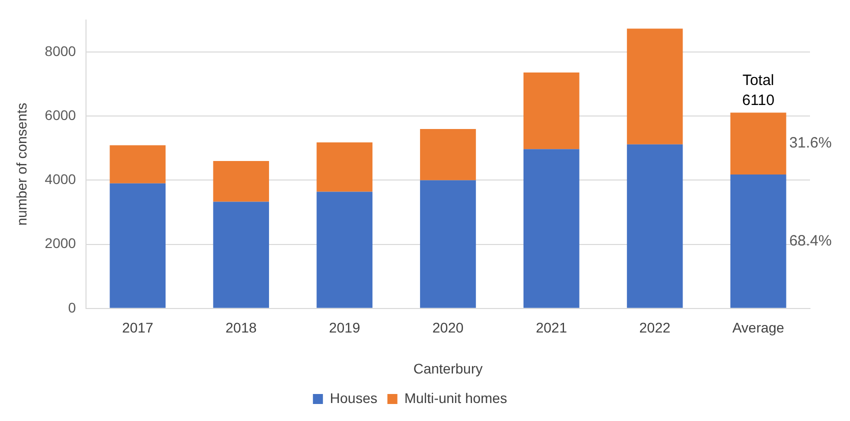 The height and width of the screenshot is (421, 850). Describe the element at coordinates (655, 328) in the screenshot. I see `x-tick-label: 2022` at that location.